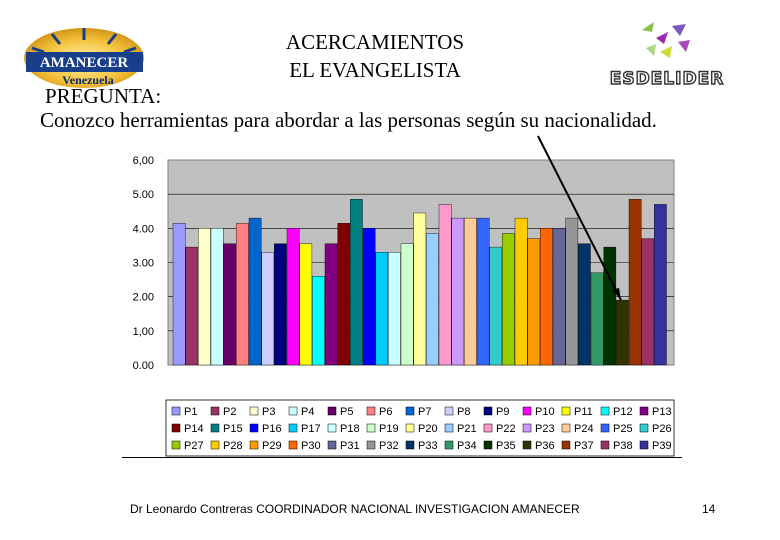 The image size is (780, 540). I want to click on legend-swatch-p21, so click(449, 428).